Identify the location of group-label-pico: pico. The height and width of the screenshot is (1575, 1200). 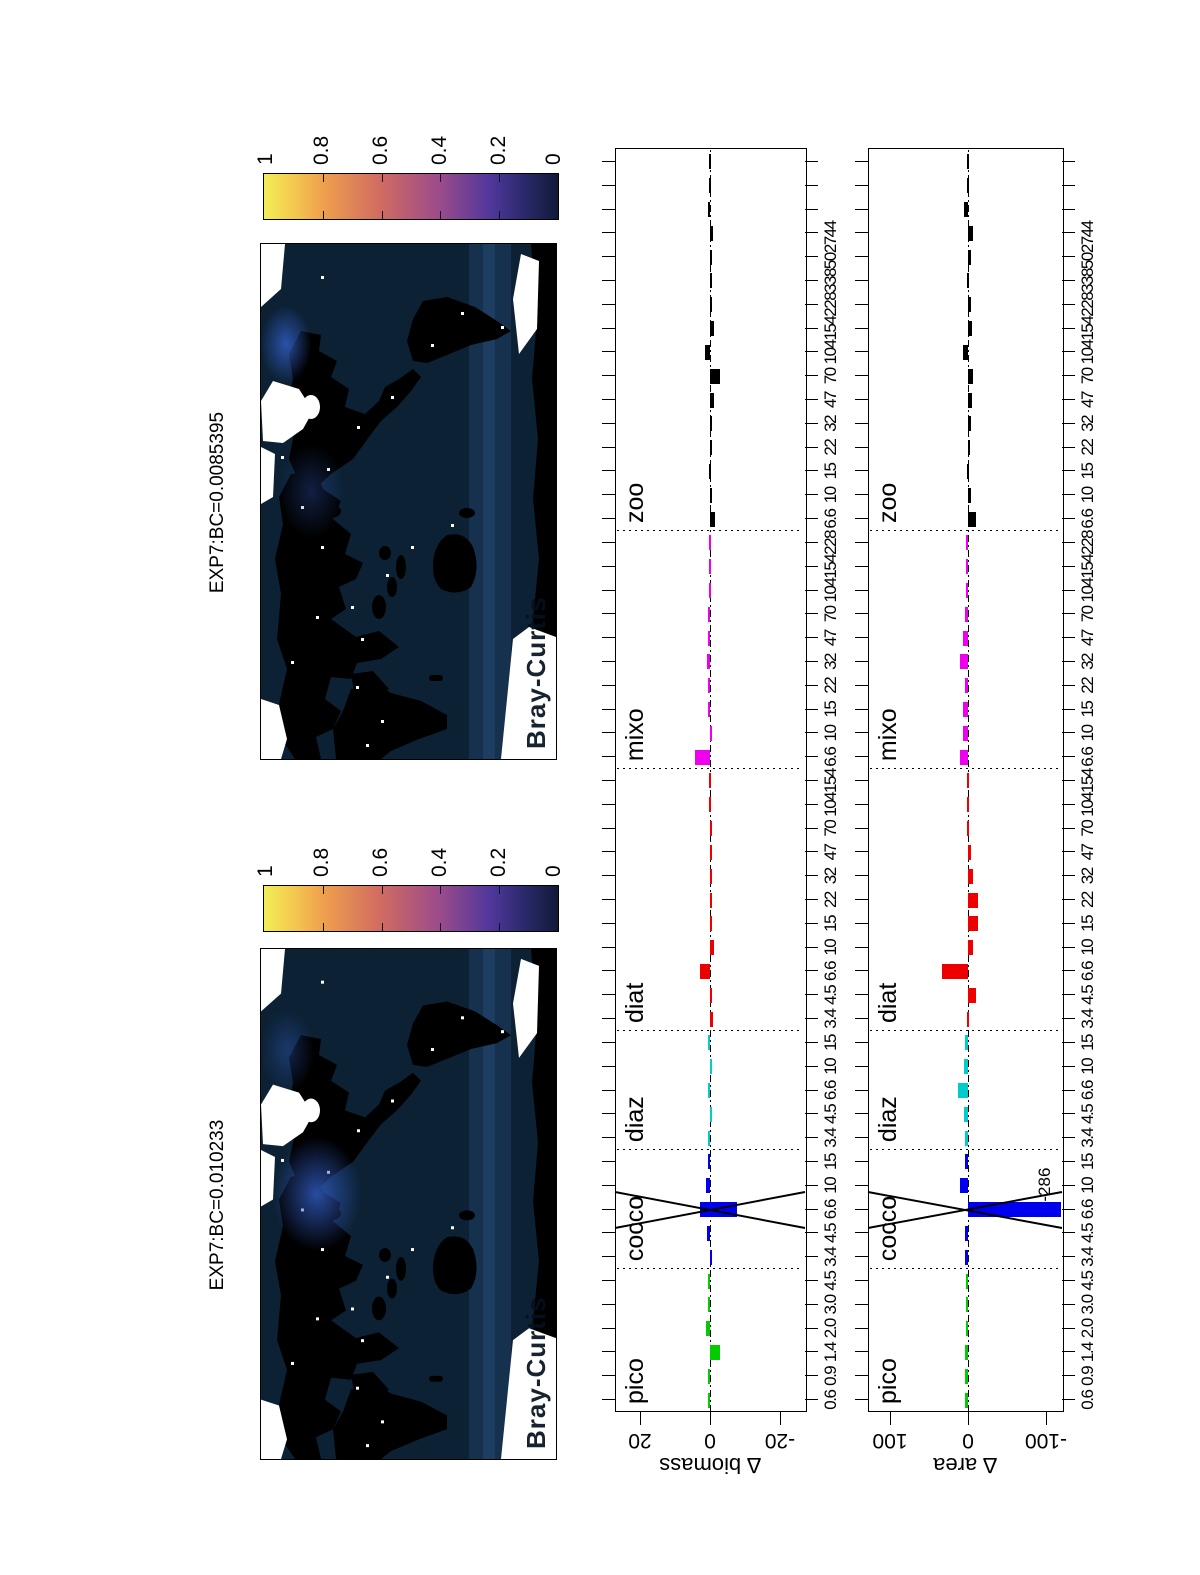
(888, 1381).